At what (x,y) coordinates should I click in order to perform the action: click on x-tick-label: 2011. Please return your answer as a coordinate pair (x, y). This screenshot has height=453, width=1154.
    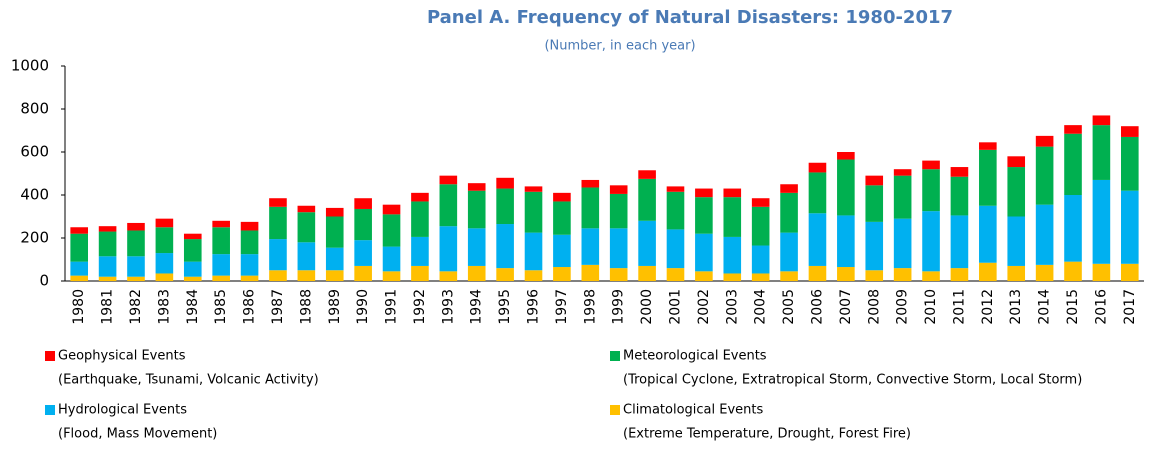
    Looking at the image, I should click on (959, 307).